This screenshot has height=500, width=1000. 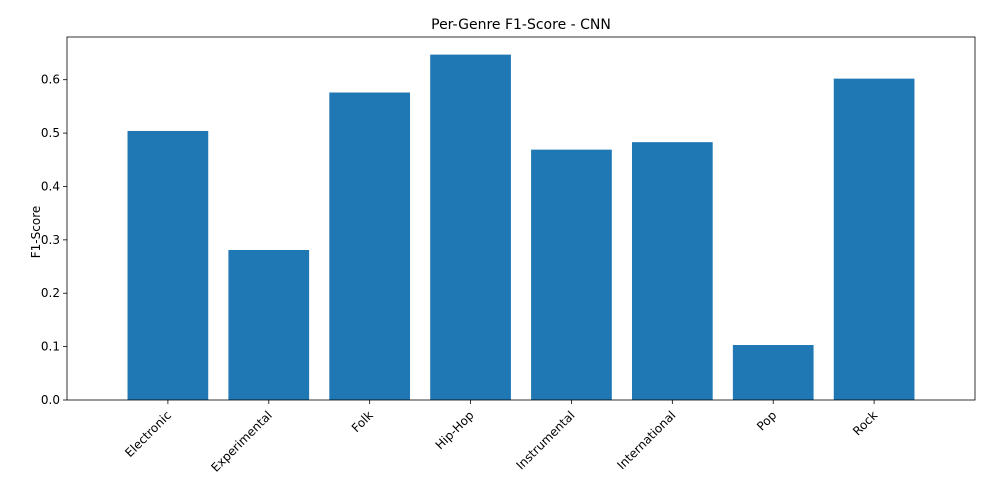 I want to click on x-tick-label: Electronic, so click(x=148, y=434).